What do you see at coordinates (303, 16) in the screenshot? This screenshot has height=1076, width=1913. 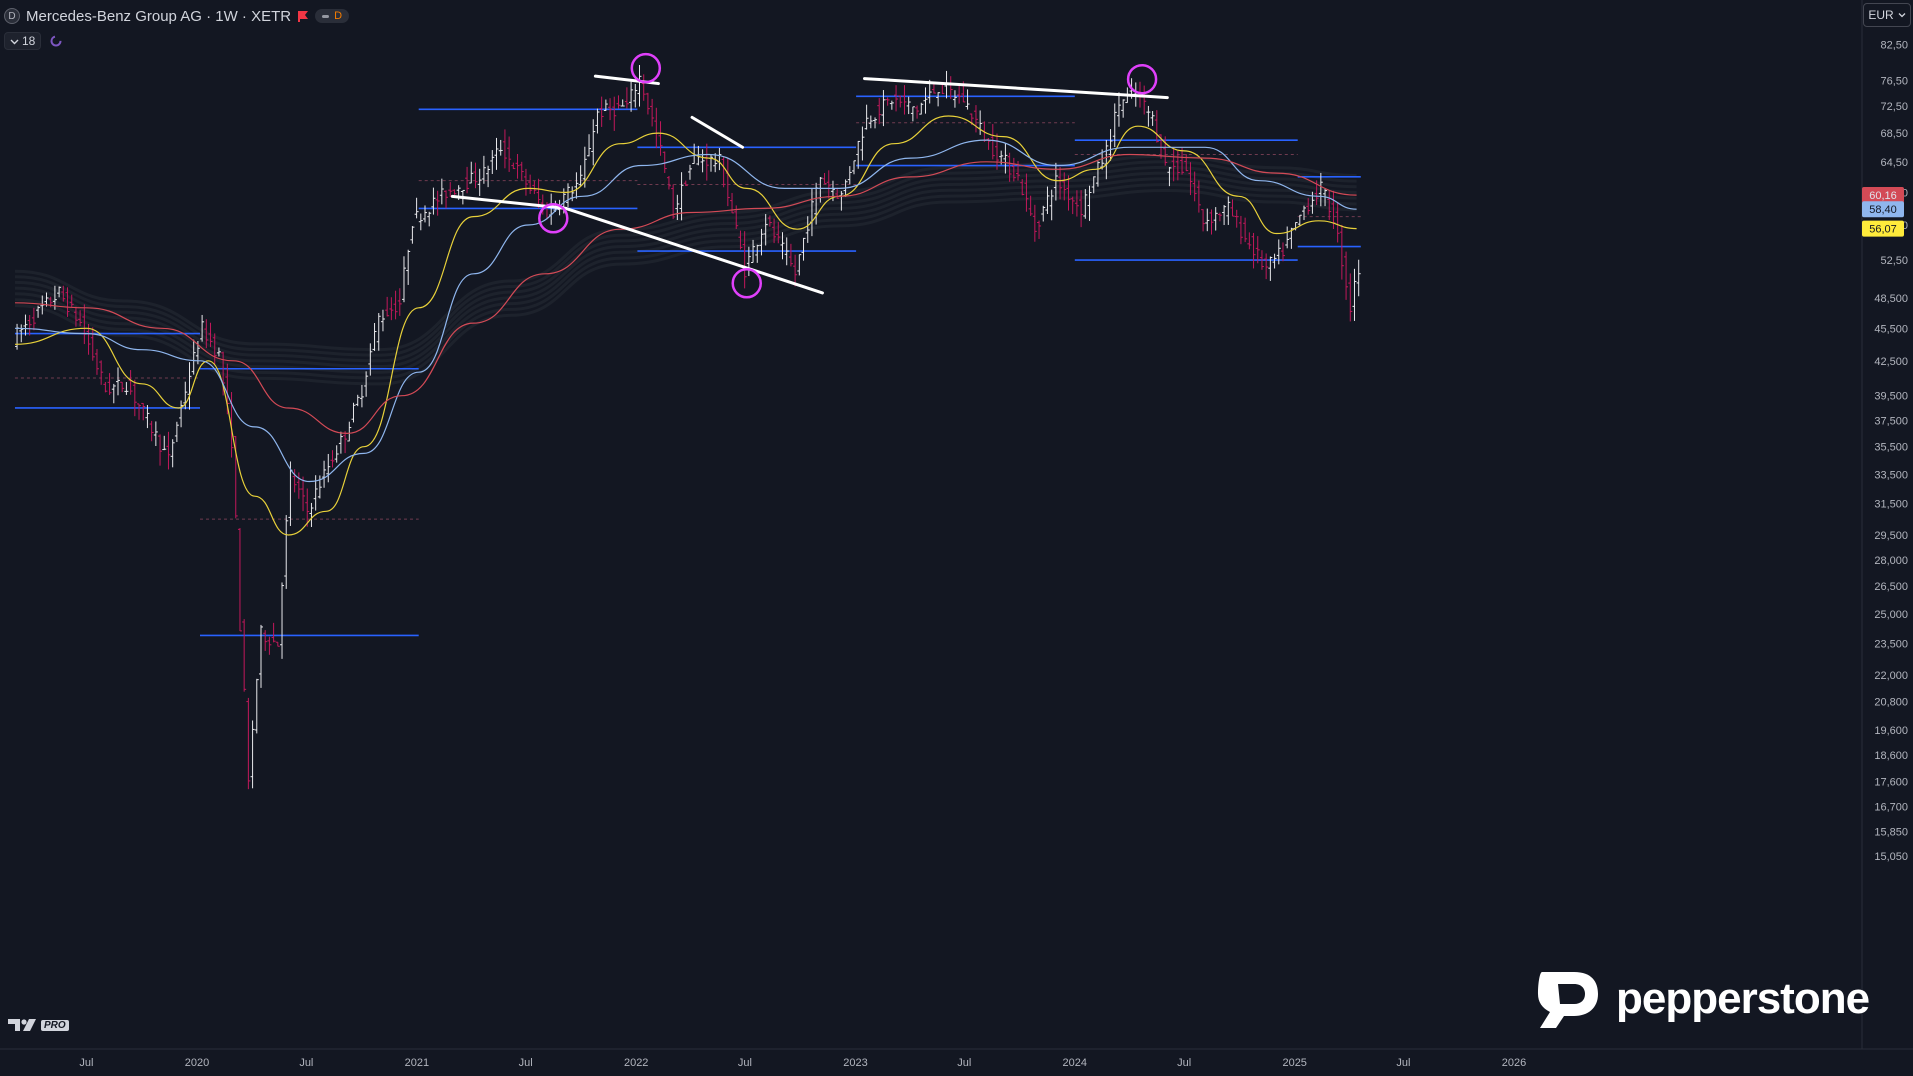 I see `flag-icon` at bounding box center [303, 16].